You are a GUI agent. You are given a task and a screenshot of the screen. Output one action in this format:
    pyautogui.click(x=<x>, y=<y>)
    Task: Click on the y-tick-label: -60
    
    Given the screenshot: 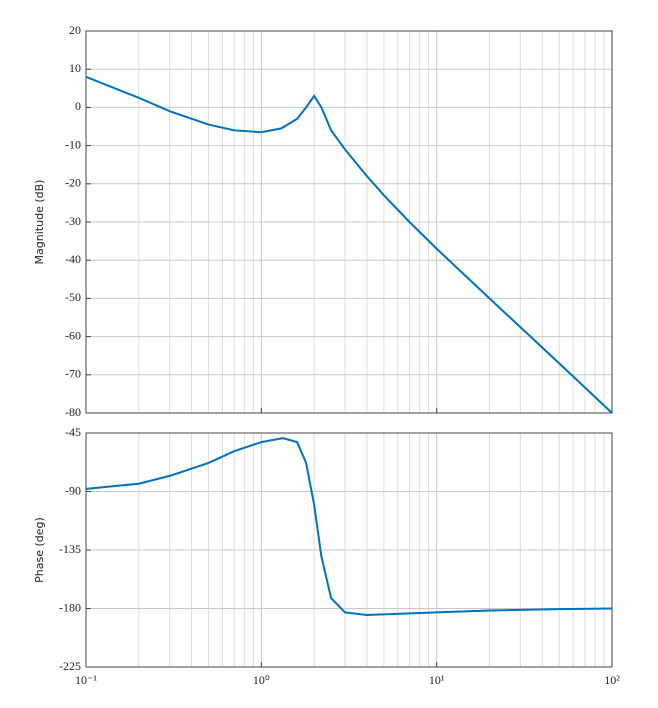 What is the action you would take?
    pyautogui.click(x=73, y=335)
    